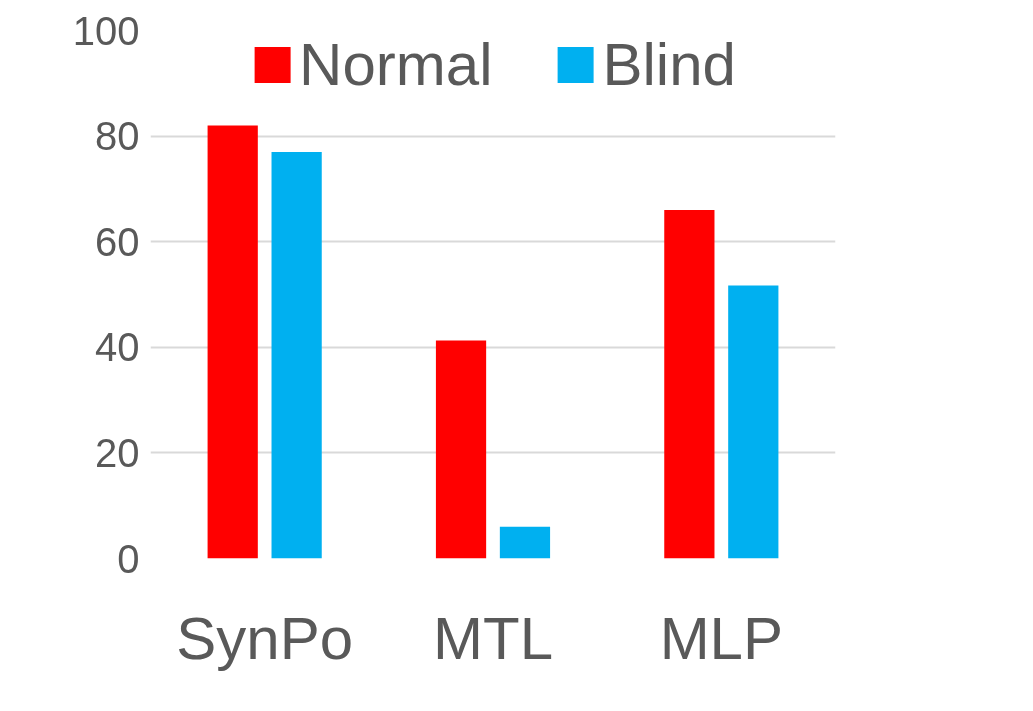 The width and height of the screenshot is (1033, 711). I want to click on y-tick-label: 80, so click(117, 136).